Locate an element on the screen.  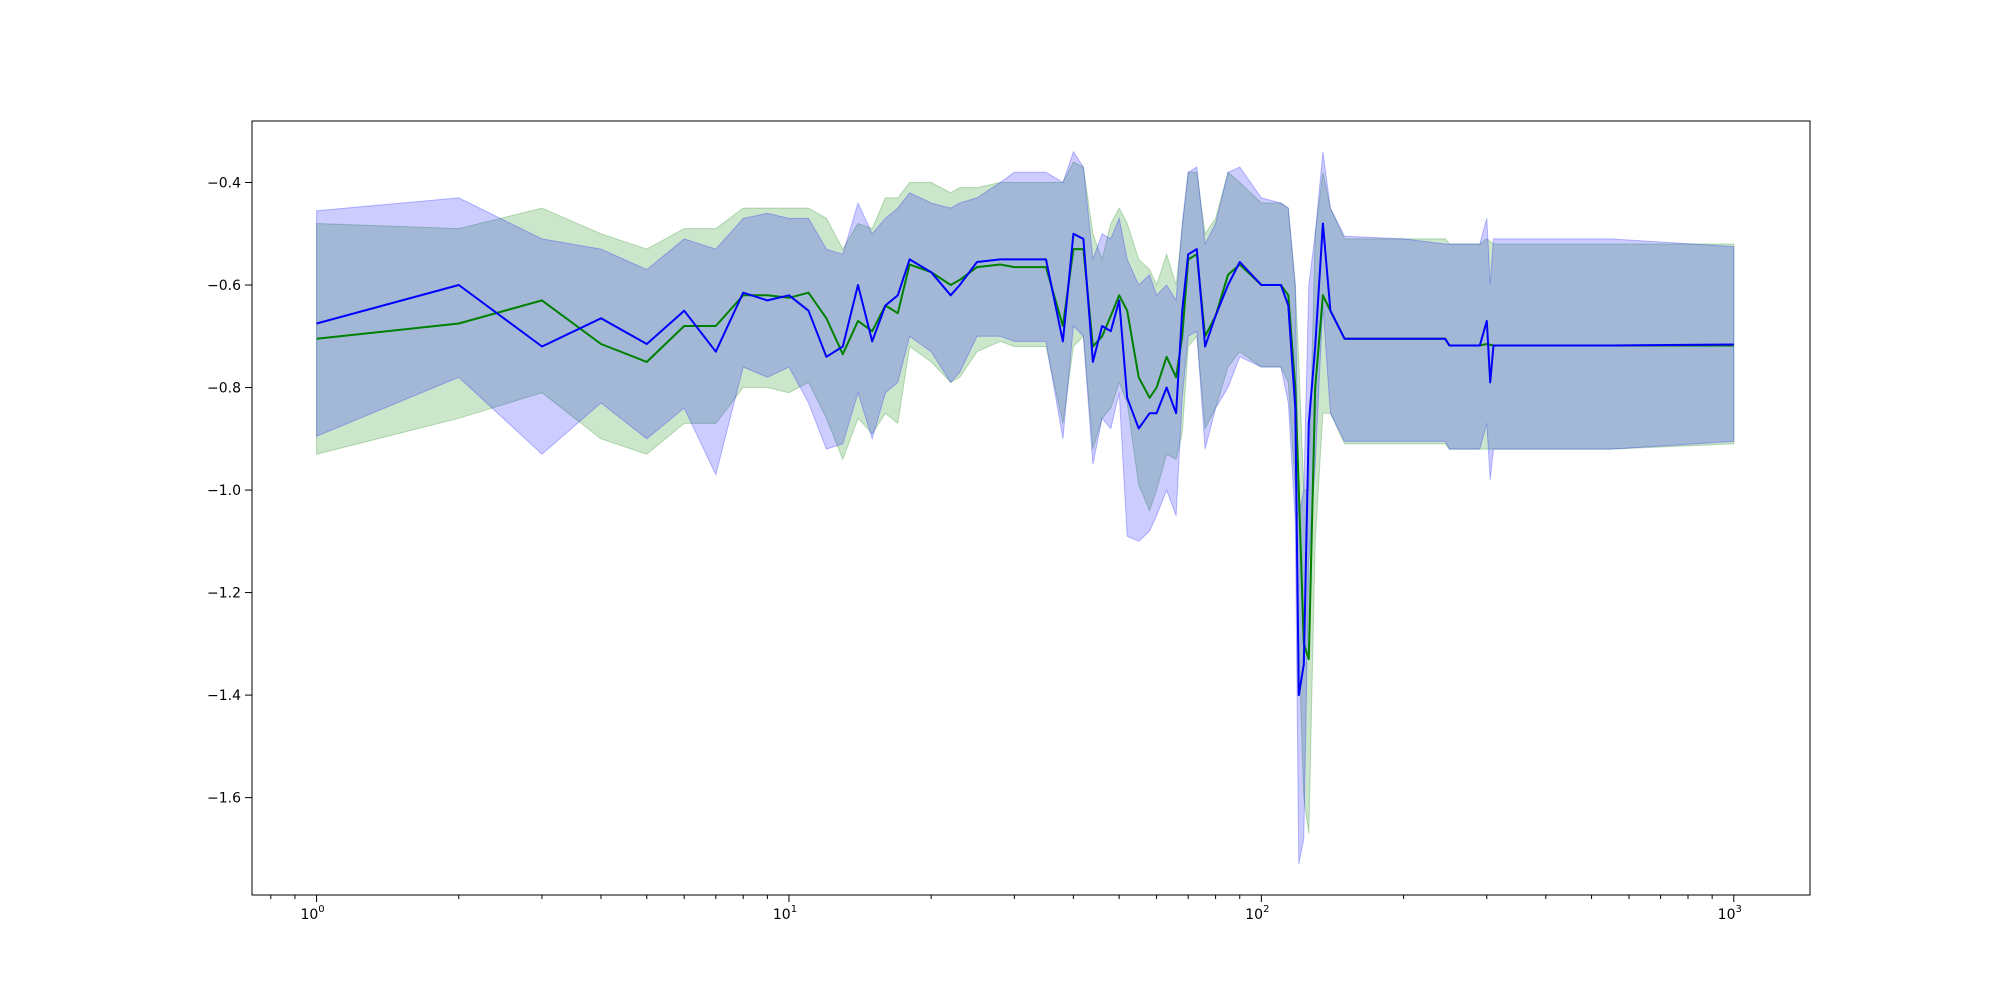
x-tick-label: 10¹ is located at coordinates (785, 913).